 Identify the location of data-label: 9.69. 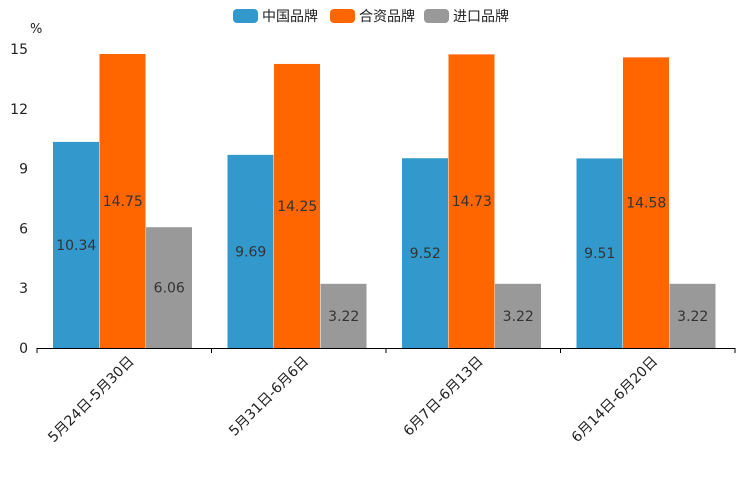
(250, 252).